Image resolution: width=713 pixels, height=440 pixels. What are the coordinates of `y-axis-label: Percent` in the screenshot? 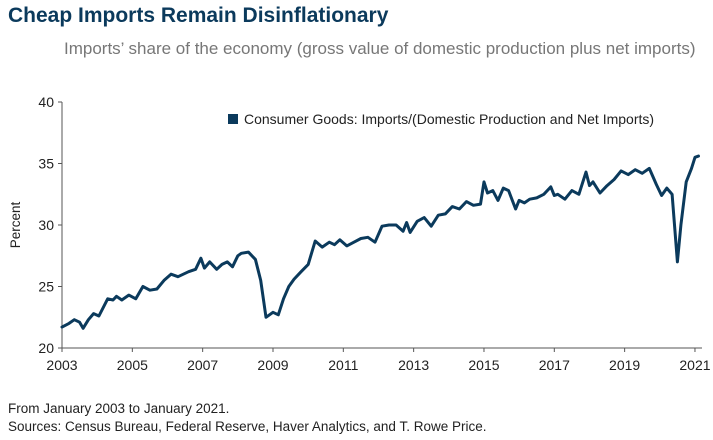 It's located at (15, 224).